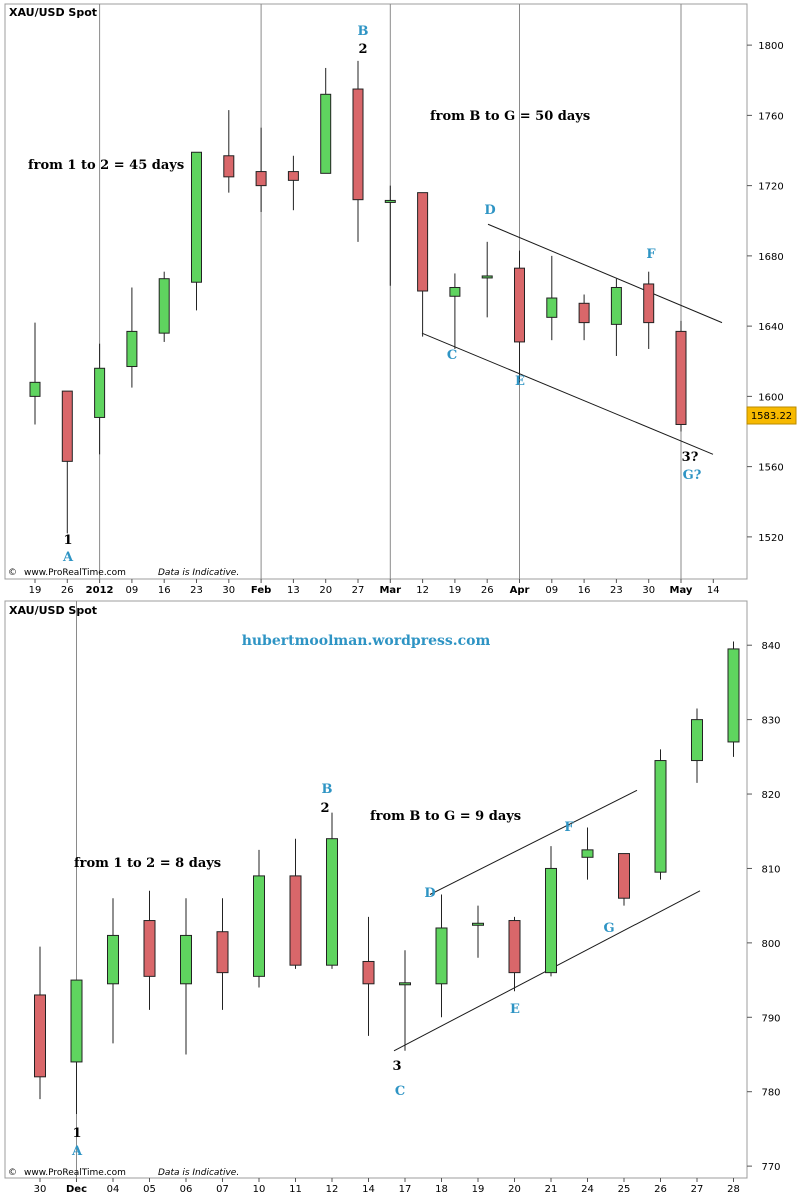  Describe the element at coordinates (510, 116) in the screenshot. I see `annotation-from-b-to-g: from B to G = 50 days` at that location.